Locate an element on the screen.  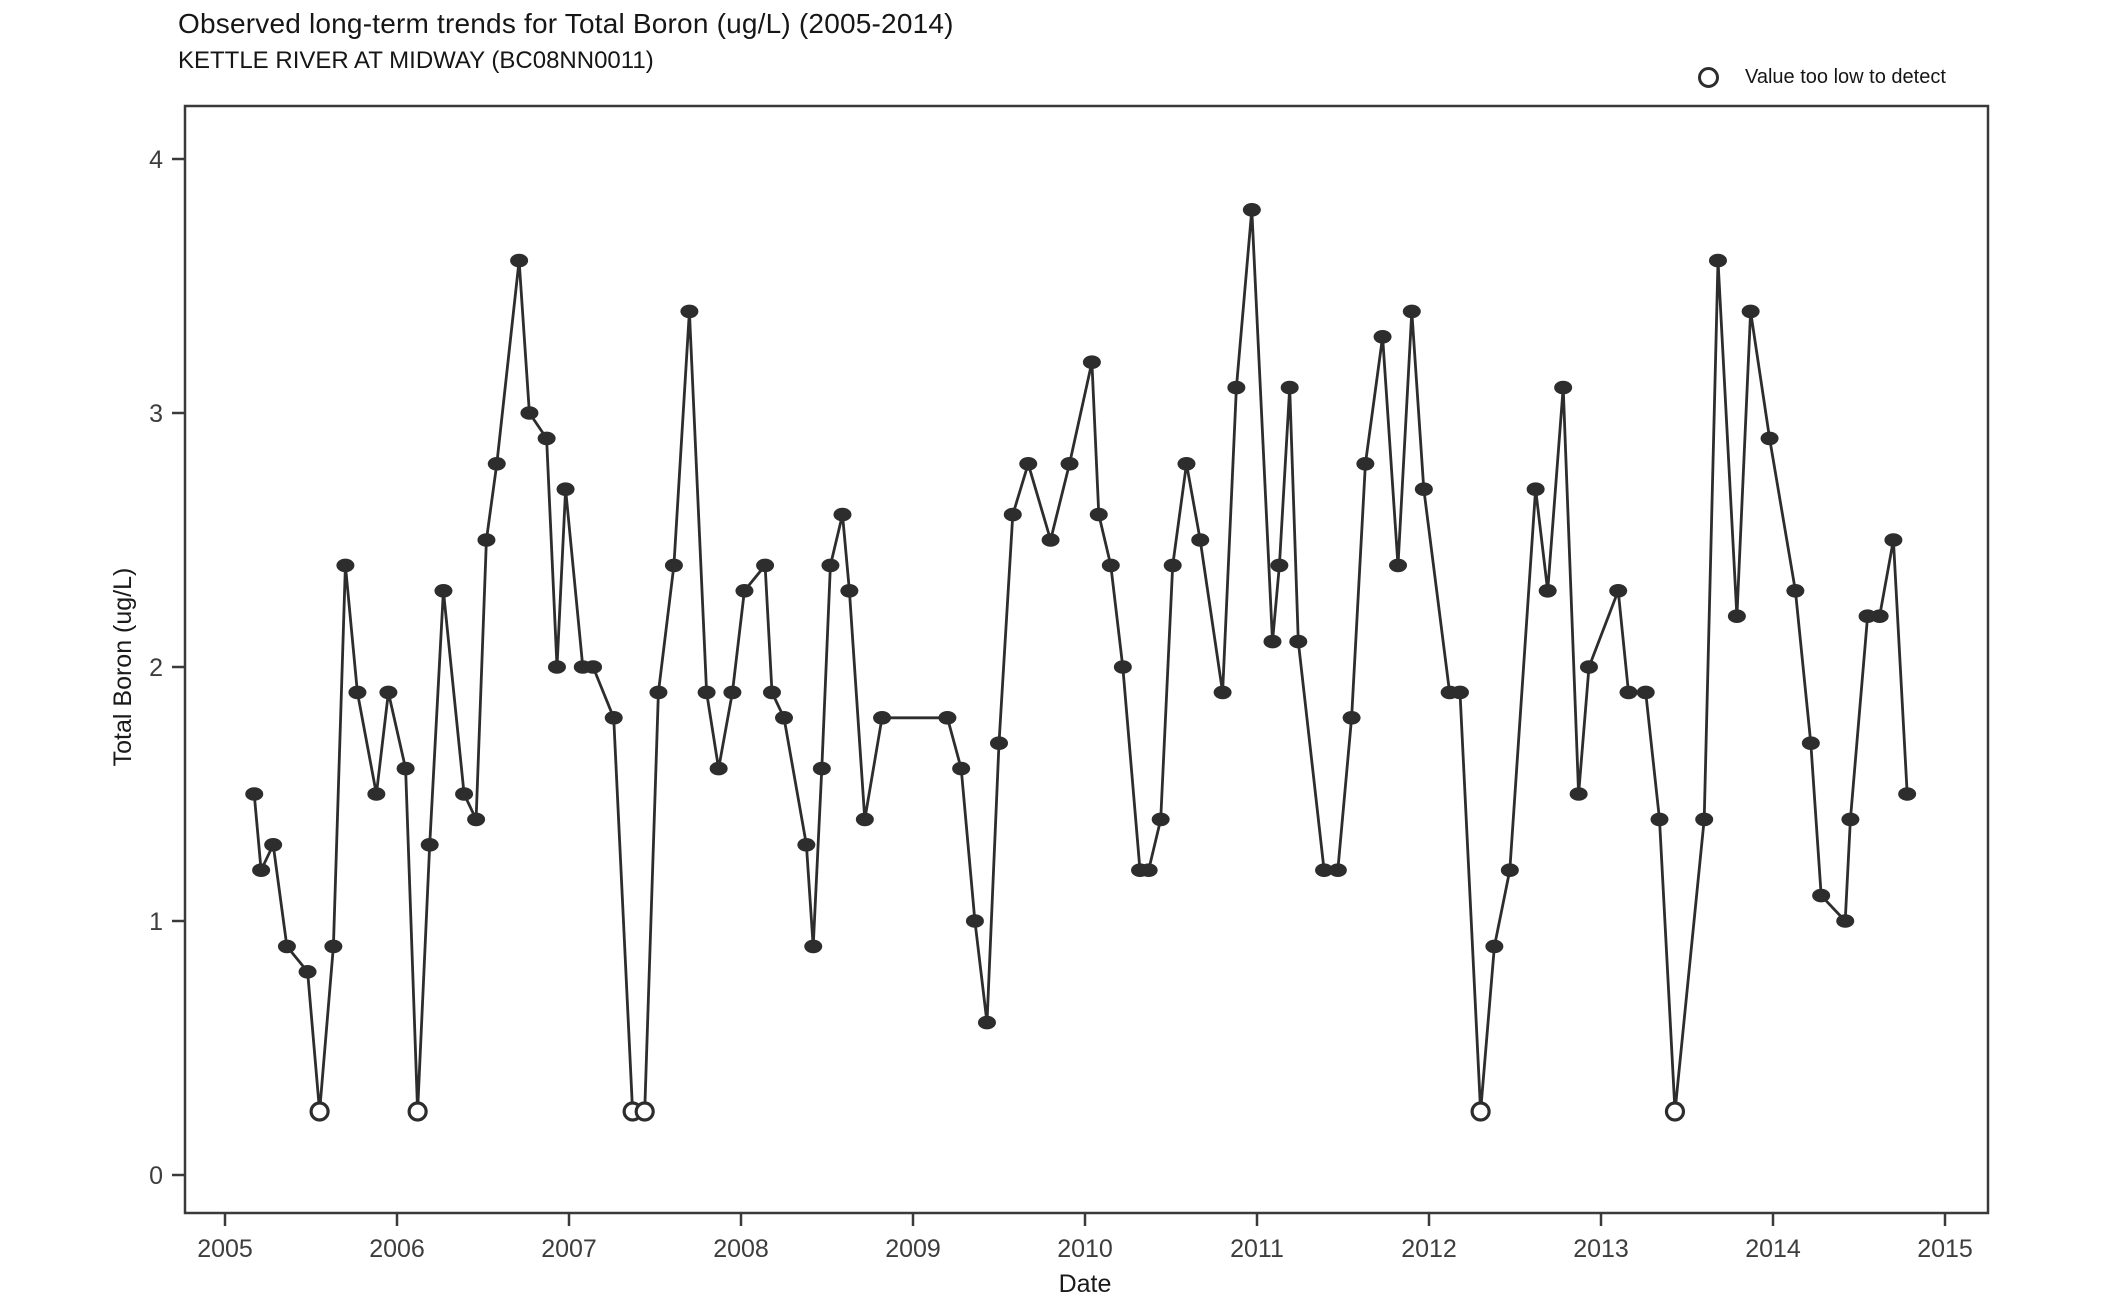
legend-label: Value too low to detect is located at coordinates (1845, 77).